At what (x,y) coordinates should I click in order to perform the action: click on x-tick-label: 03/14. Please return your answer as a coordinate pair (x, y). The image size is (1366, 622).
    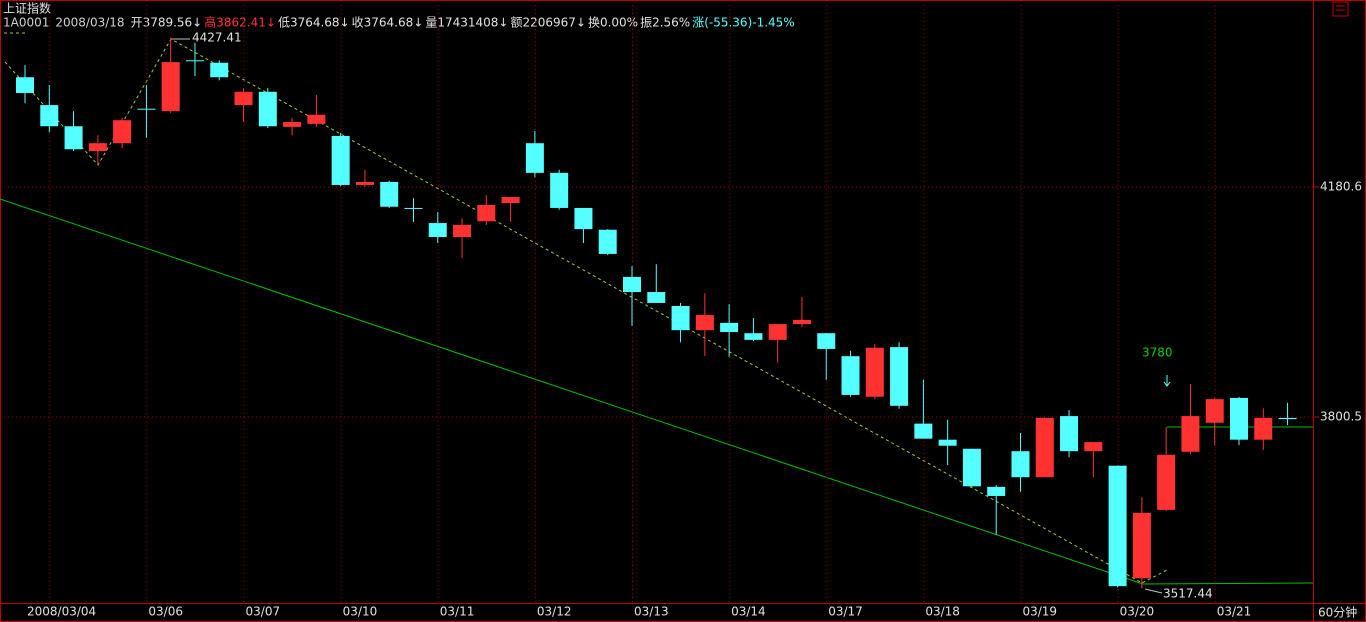
    Looking at the image, I should click on (748, 612).